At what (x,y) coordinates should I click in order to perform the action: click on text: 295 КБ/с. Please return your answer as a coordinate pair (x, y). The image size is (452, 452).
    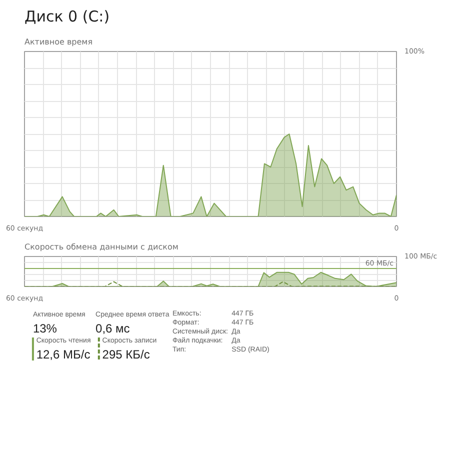
    Looking at the image, I should click on (126, 355).